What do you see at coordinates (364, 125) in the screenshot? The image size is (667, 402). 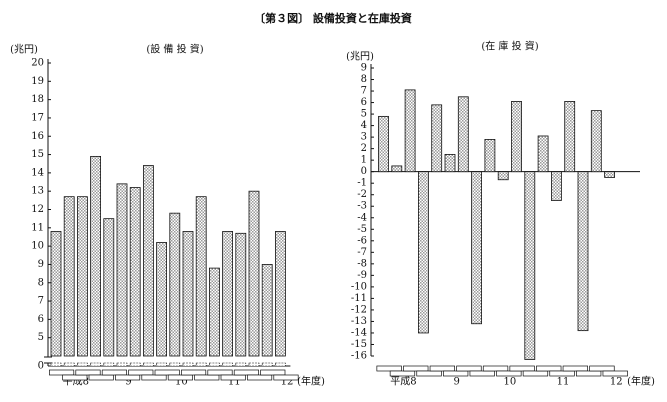 I see `y-tick-label: 4` at bounding box center [364, 125].